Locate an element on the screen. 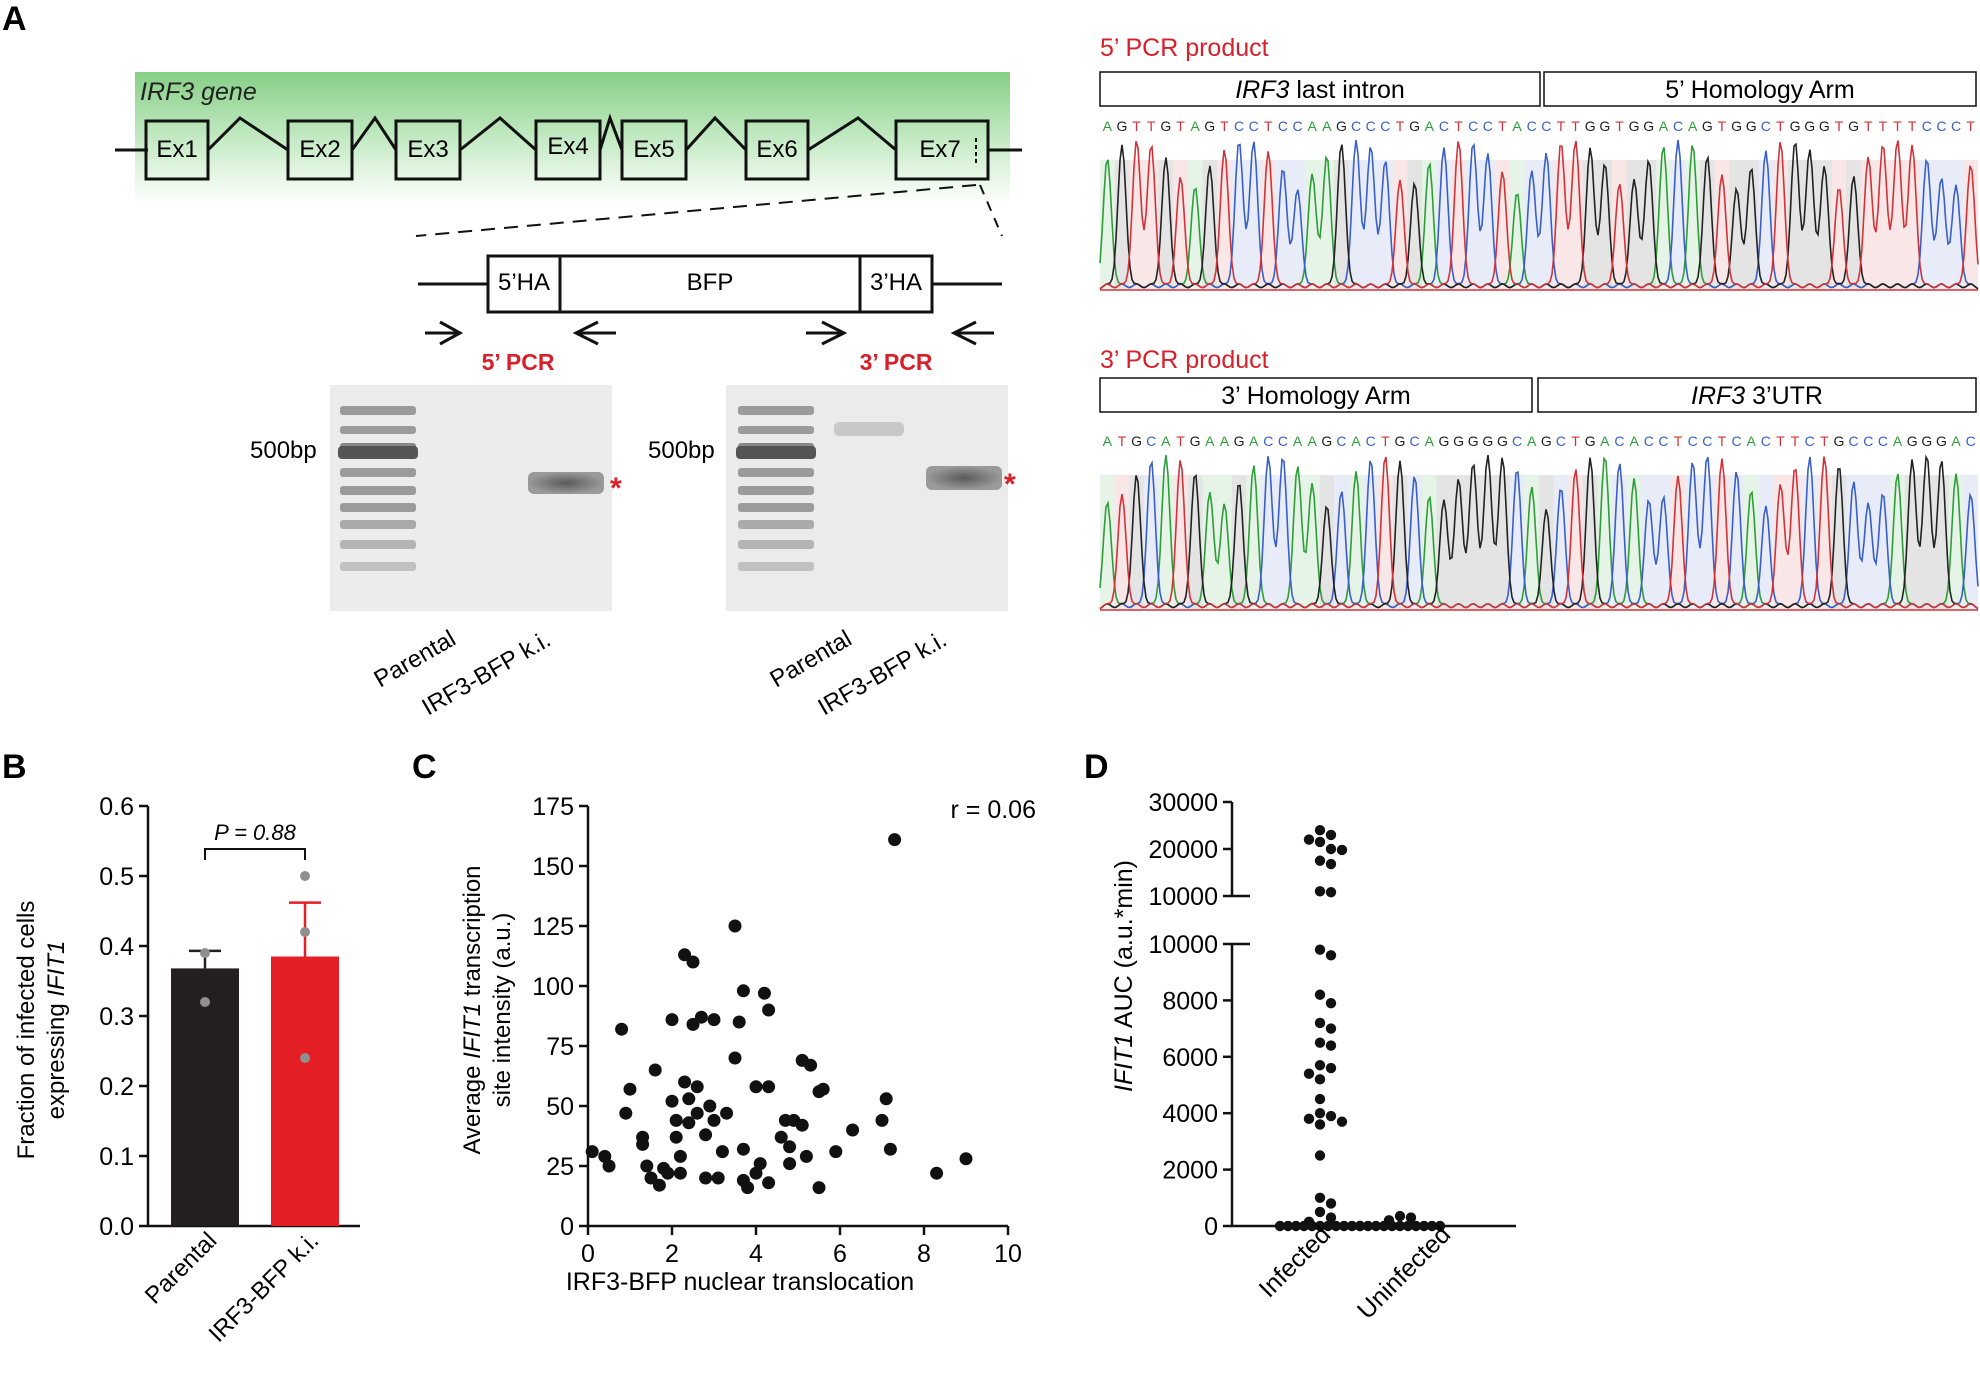  c-xtick-label: 4 is located at coordinates (756, 1254).